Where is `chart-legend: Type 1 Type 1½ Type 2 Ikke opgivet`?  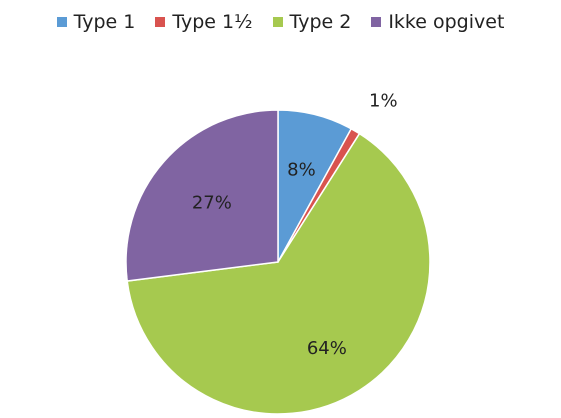
chart-legend: Type 1 Type 1½ Type 2 Ikke opgivet is located at coordinates (280, 22).